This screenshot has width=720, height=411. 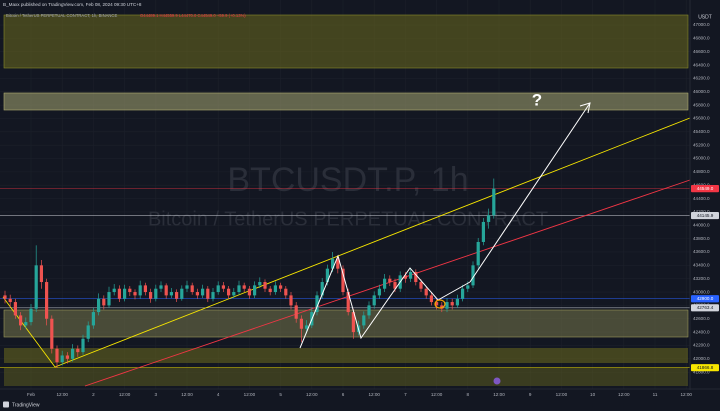 I want to click on projection-path, so click(x=385, y=301).